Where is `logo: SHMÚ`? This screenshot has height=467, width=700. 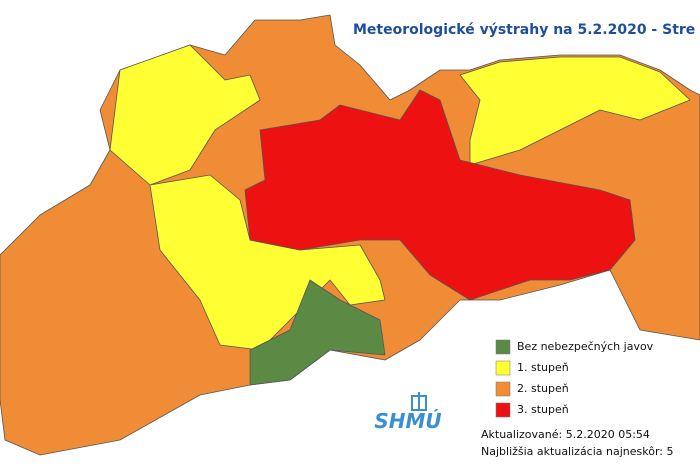
logo: SHMÚ is located at coordinates (408, 412).